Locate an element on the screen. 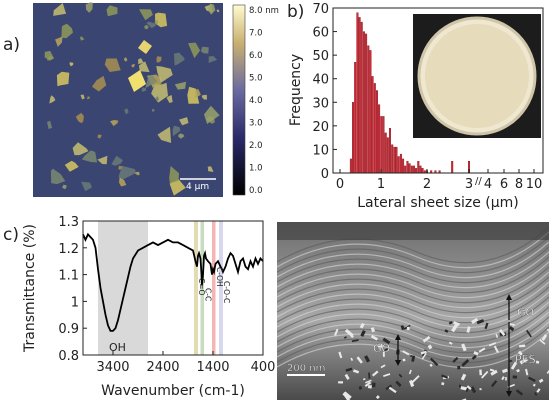  ftir-xtick-label: 400 is located at coordinates (263, 367).